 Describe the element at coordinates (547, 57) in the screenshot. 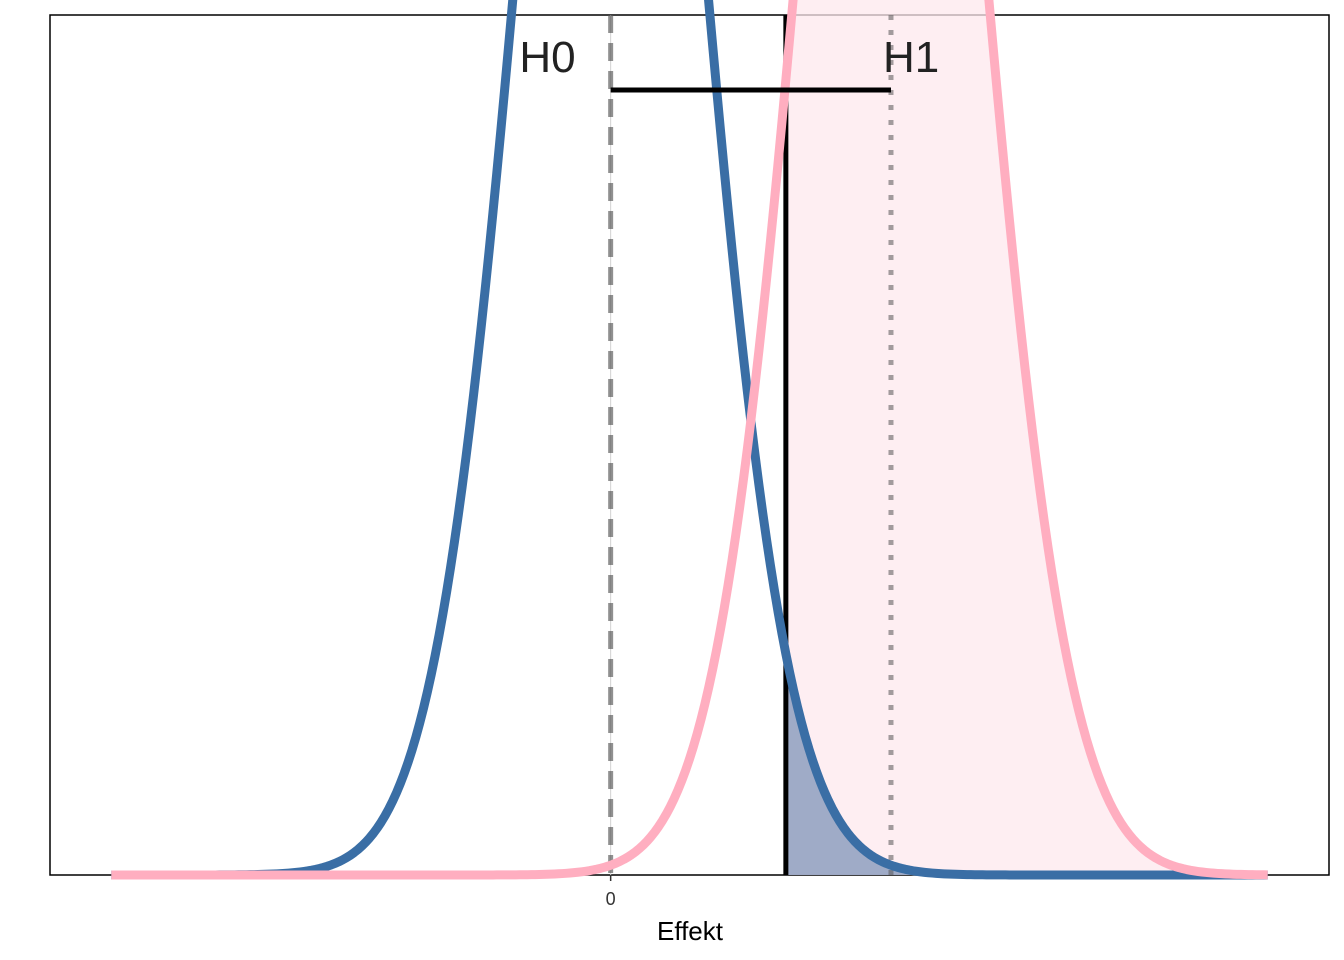

I see `h0-label: H0` at that location.